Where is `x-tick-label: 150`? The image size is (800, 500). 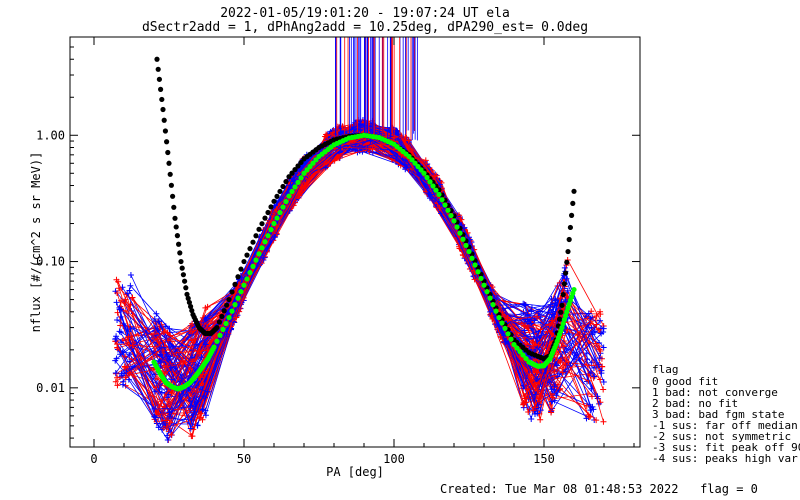
x-tick-label: 150 is located at coordinates (544, 459).